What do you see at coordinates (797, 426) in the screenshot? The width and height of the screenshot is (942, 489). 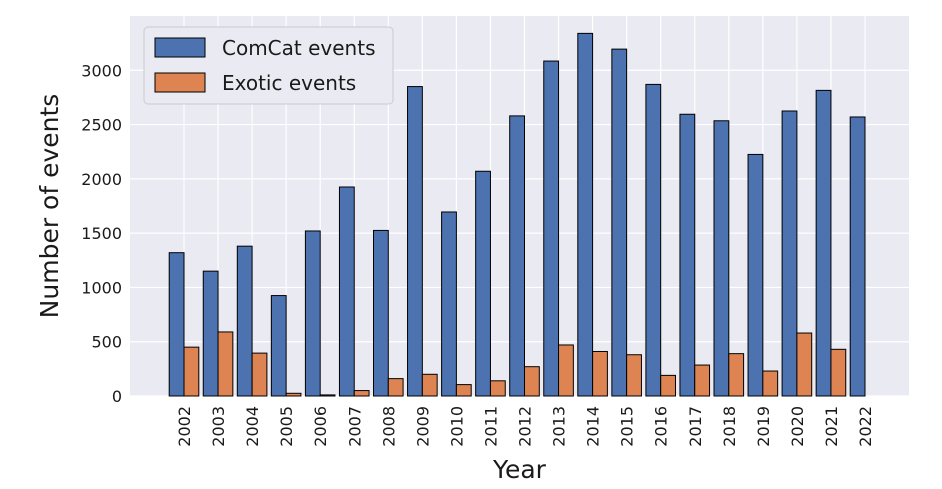 I see `x-tick-label: 2020` at bounding box center [797, 426].